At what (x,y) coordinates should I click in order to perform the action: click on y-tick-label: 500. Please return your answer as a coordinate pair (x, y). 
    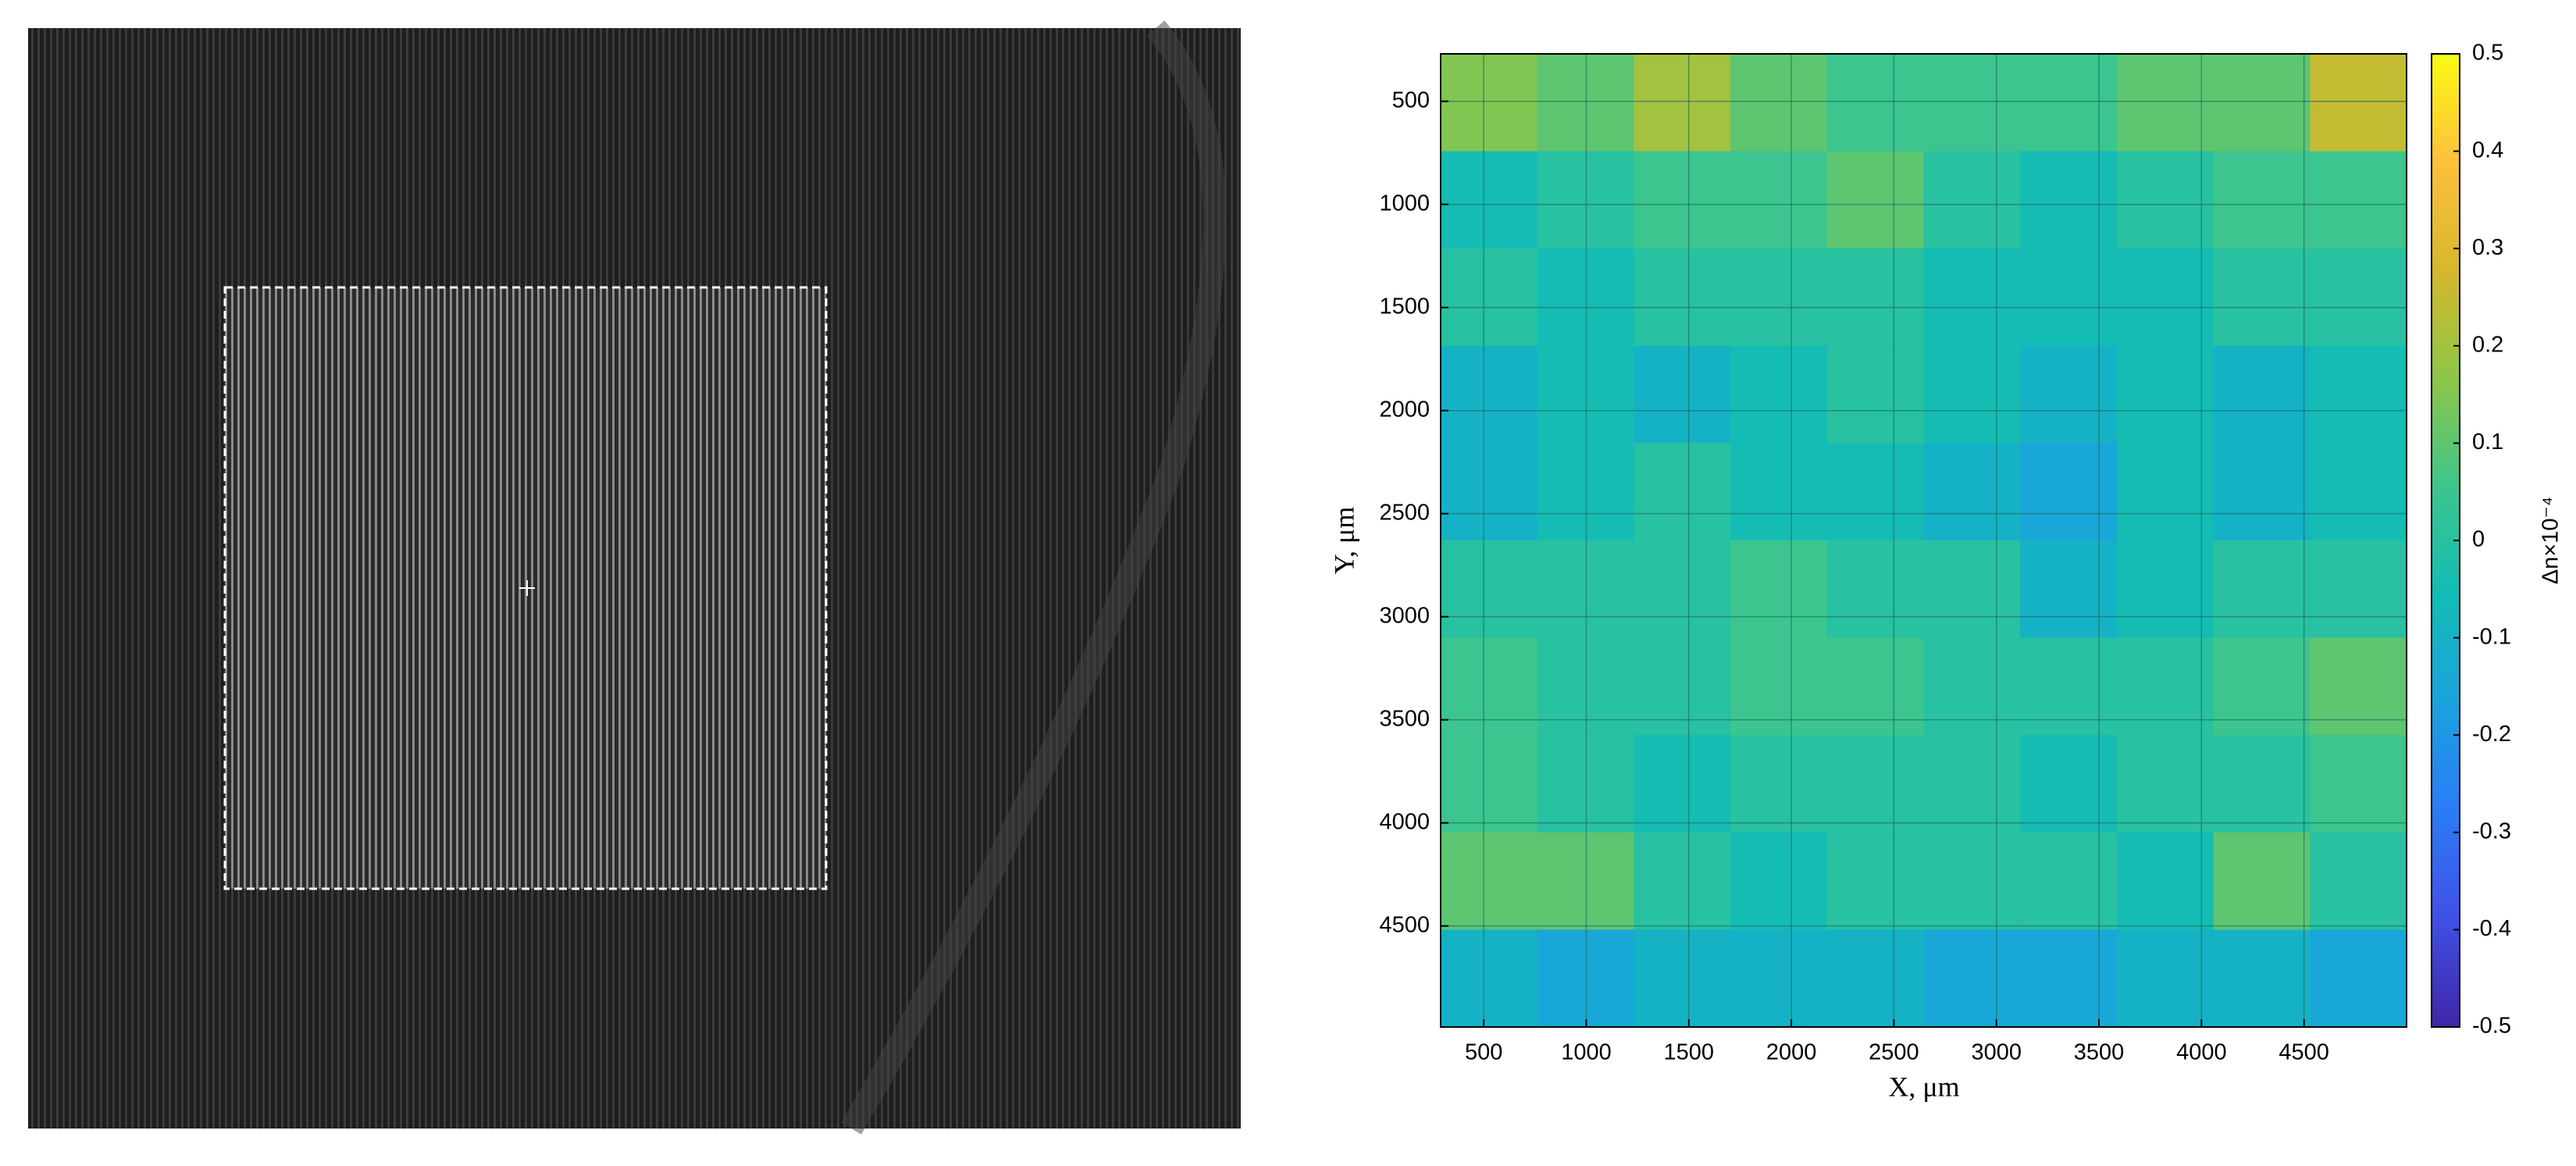
    Looking at the image, I should click on (1411, 99).